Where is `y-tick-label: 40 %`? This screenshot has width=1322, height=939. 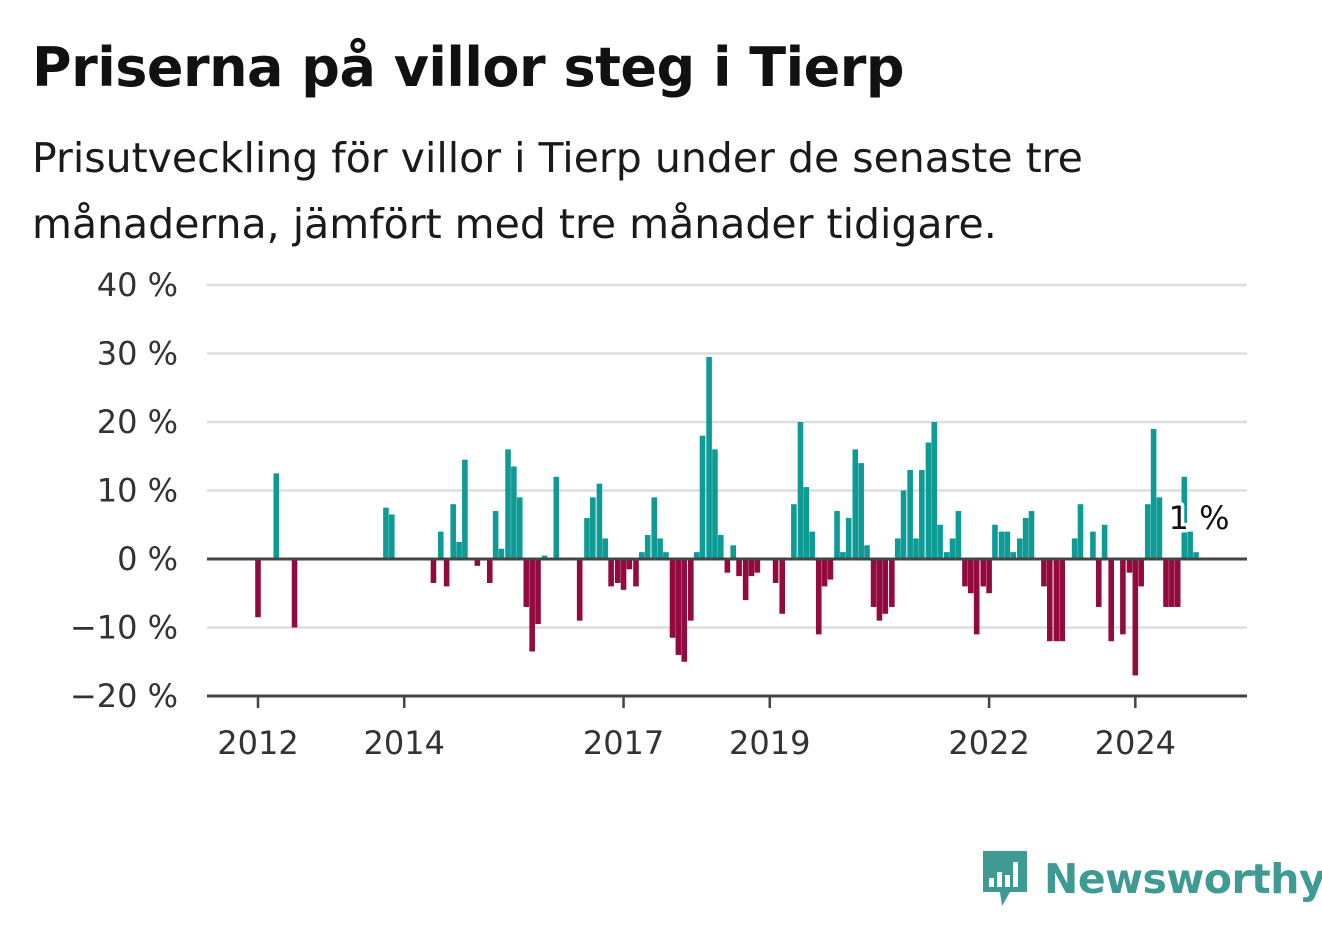 y-tick-label: 40 % is located at coordinates (137, 285).